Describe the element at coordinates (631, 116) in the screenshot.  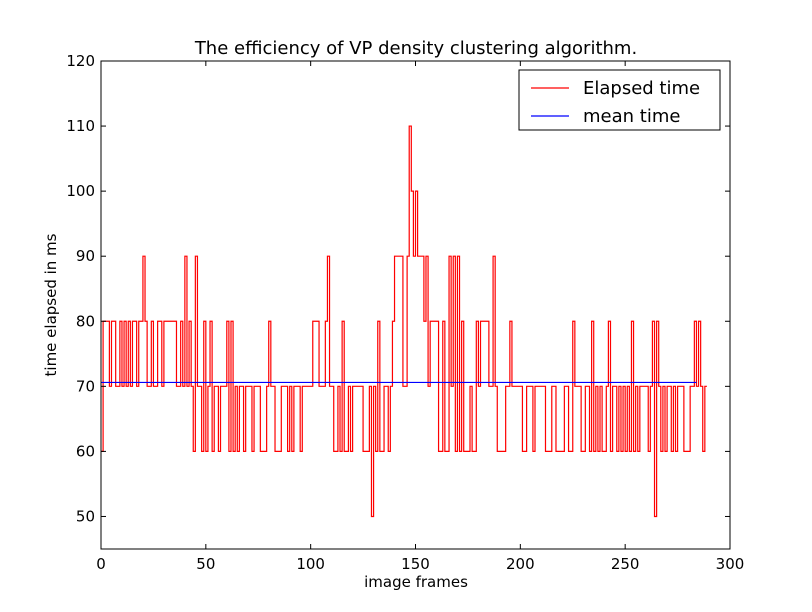
I see `legend-entry-label: mean time` at that location.